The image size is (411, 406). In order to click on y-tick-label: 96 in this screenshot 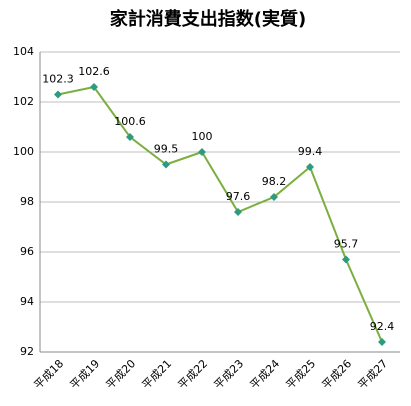, I will do `click(27, 251)`.